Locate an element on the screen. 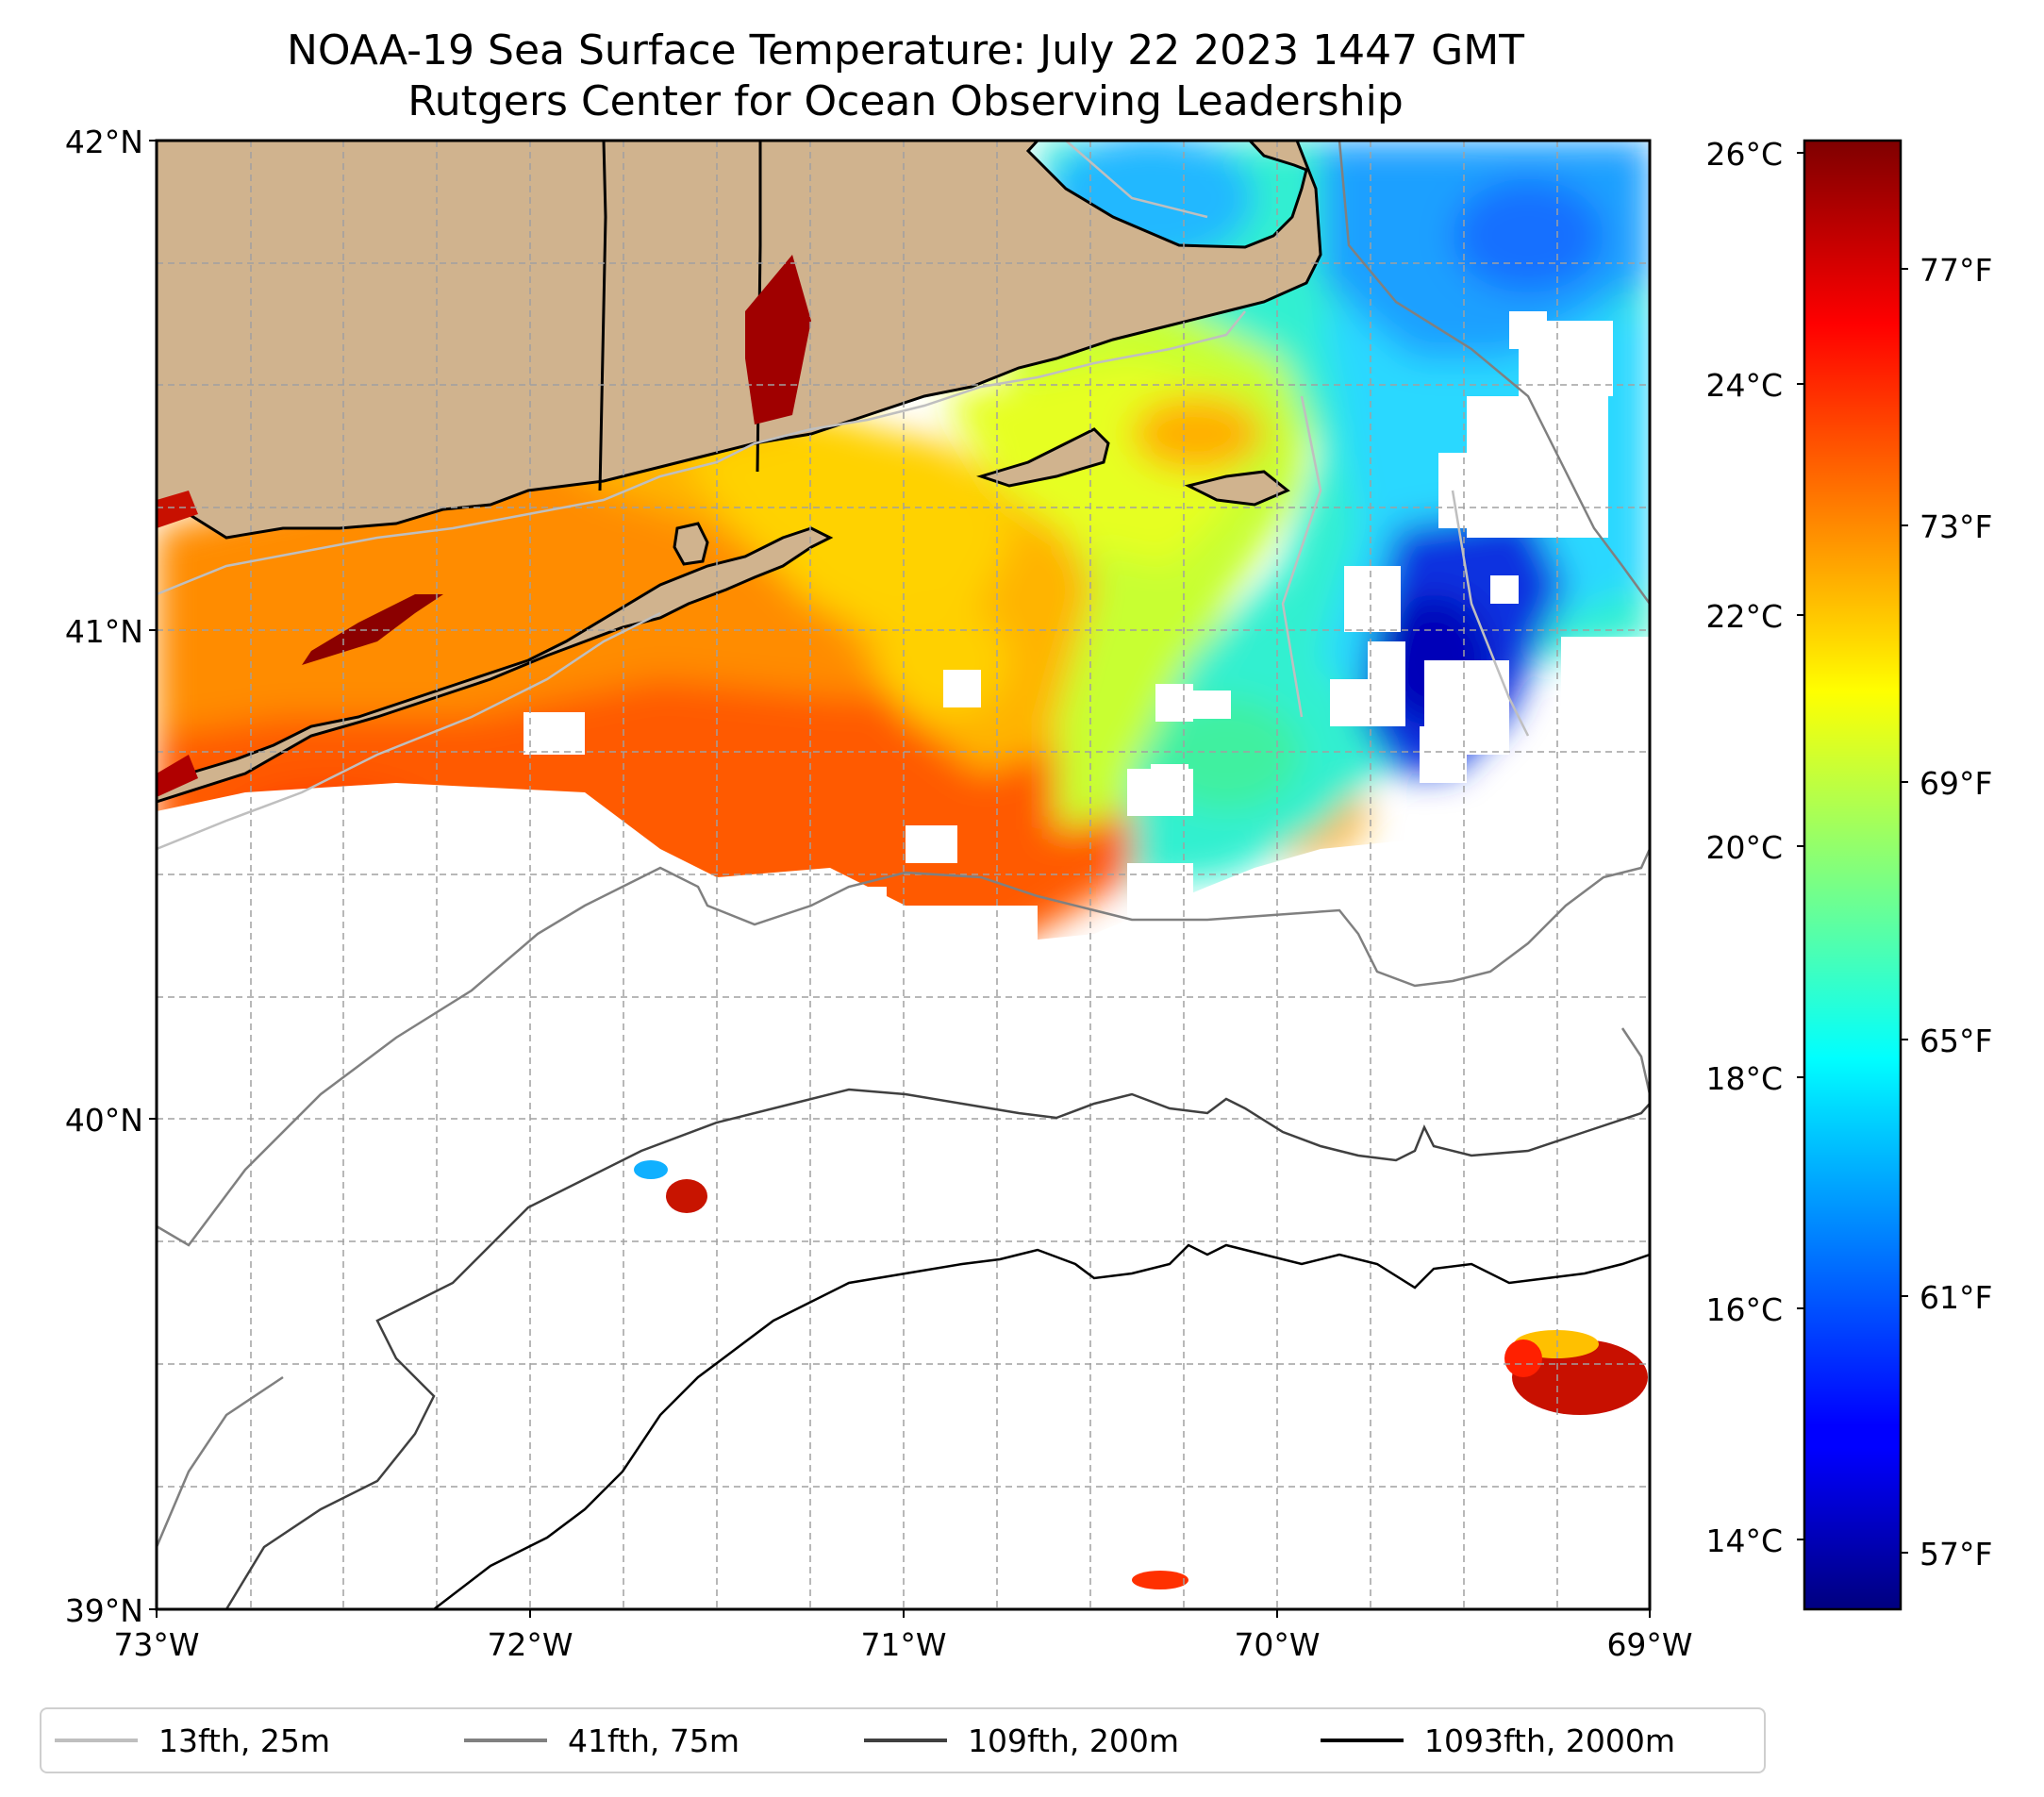  legend-swatch-2000m is located at coordinates (1363, 1740).